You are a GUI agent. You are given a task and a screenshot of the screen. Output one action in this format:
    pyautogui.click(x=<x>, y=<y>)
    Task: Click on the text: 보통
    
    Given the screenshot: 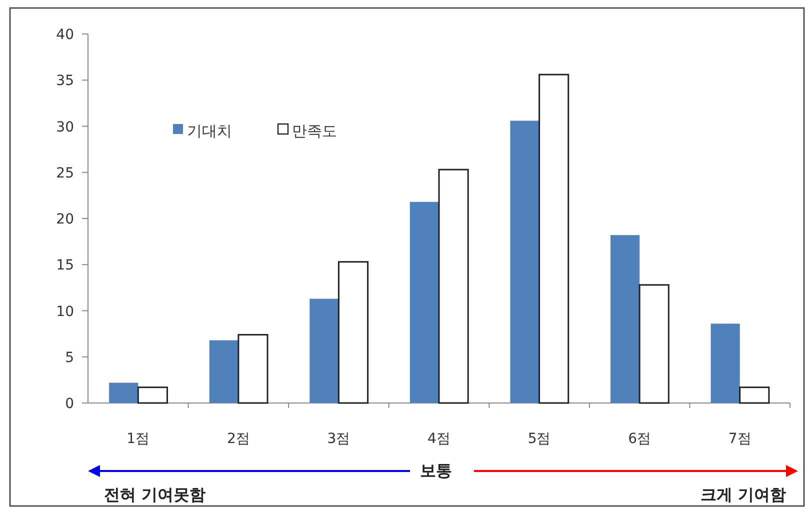 What is the action you would take?
    pyautogui.click(x=436, y=470)
    